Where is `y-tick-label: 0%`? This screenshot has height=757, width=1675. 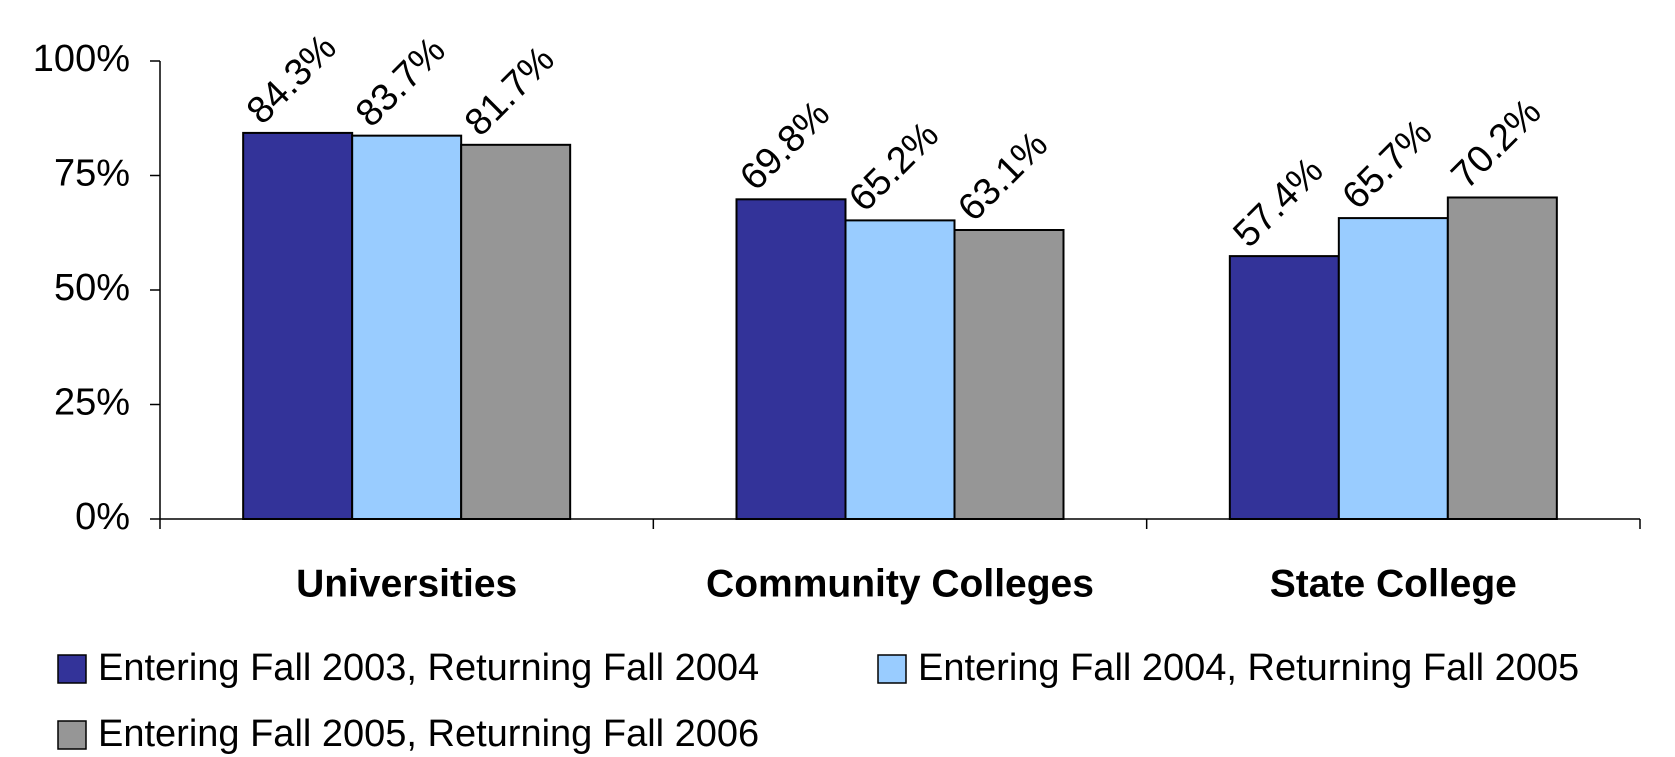
y-tick-label: 0% is located at coordinates (102, 517).